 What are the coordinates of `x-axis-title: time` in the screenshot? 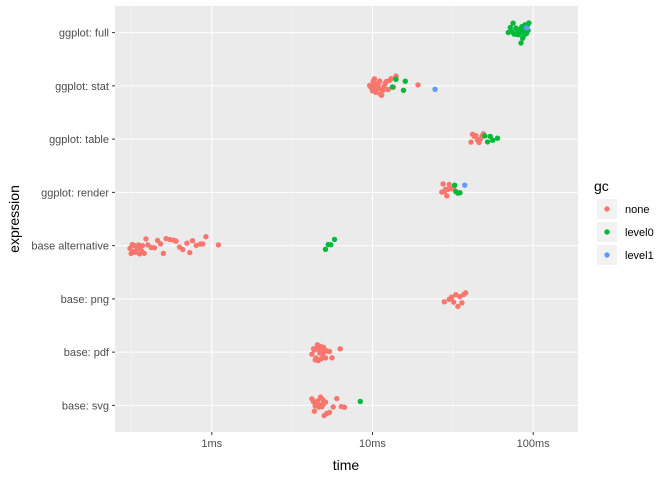 It's located at (346, 465).